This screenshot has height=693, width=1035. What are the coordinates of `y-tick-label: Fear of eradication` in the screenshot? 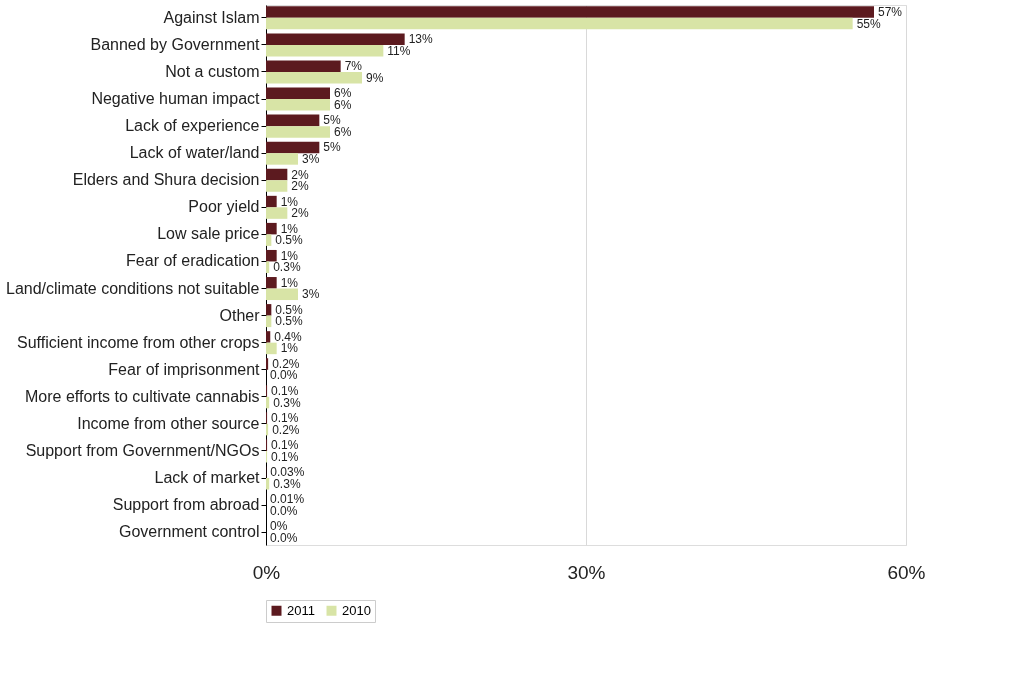 It's located at (193, 261).